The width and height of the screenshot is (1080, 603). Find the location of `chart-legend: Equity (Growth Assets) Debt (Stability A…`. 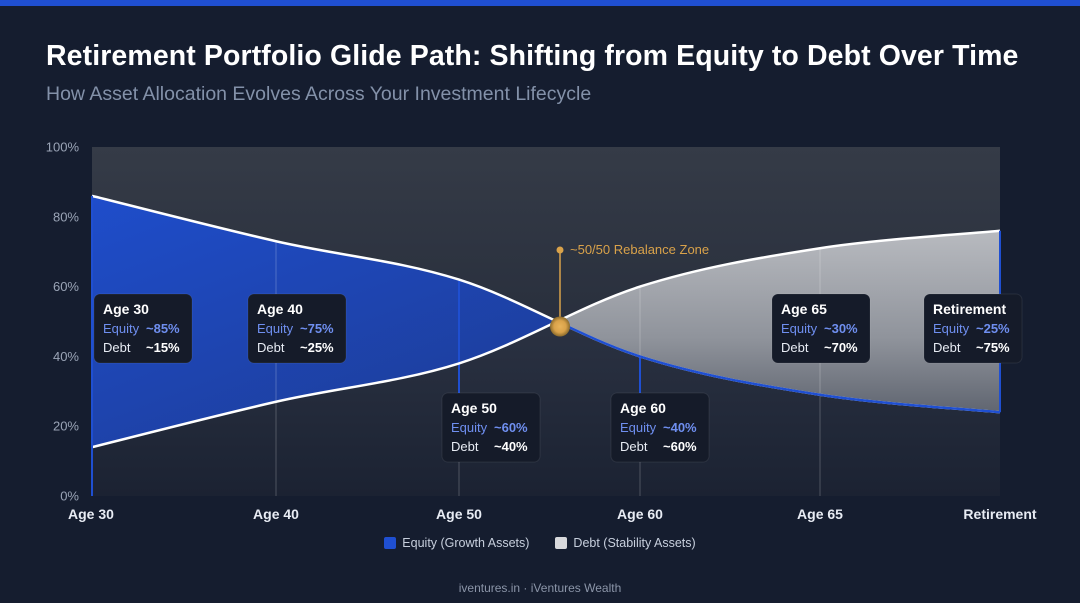

chart-legend: Equity (Growth Assets) Debt (Stability A… is located at coordinates (540, 543).